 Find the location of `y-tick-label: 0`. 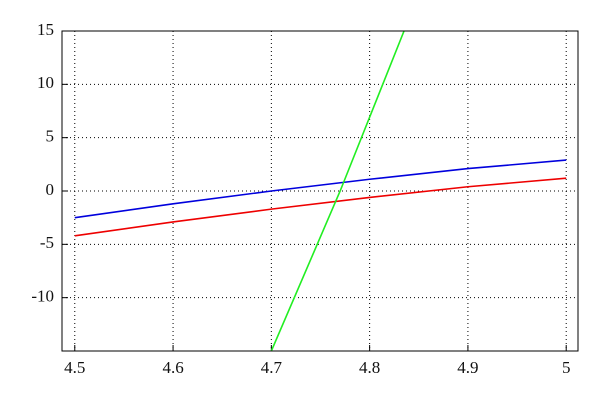

y-tick-label: 0 is located at coordinates (50, 189).